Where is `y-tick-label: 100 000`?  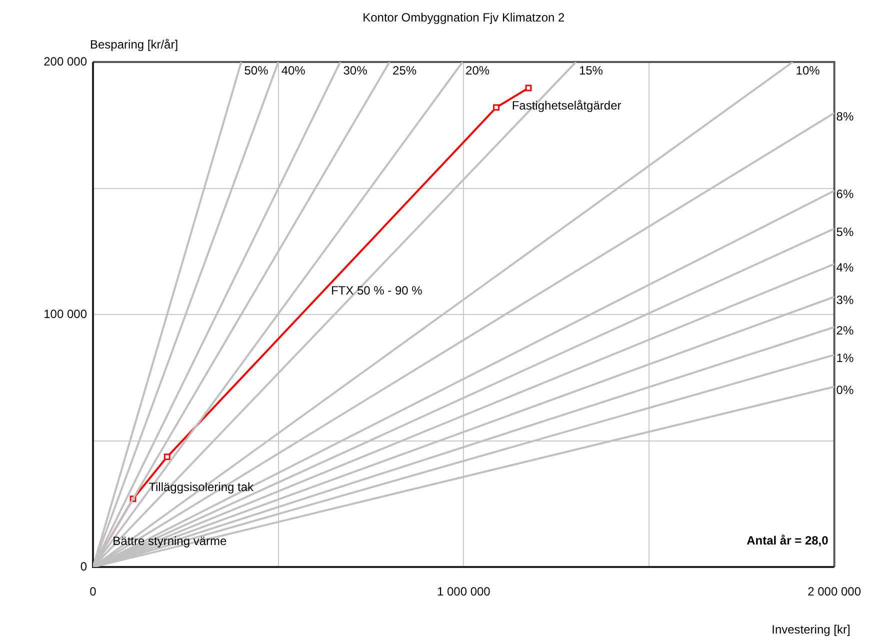
y-tick-label: 100 000 is located at coordinates (66, 313).